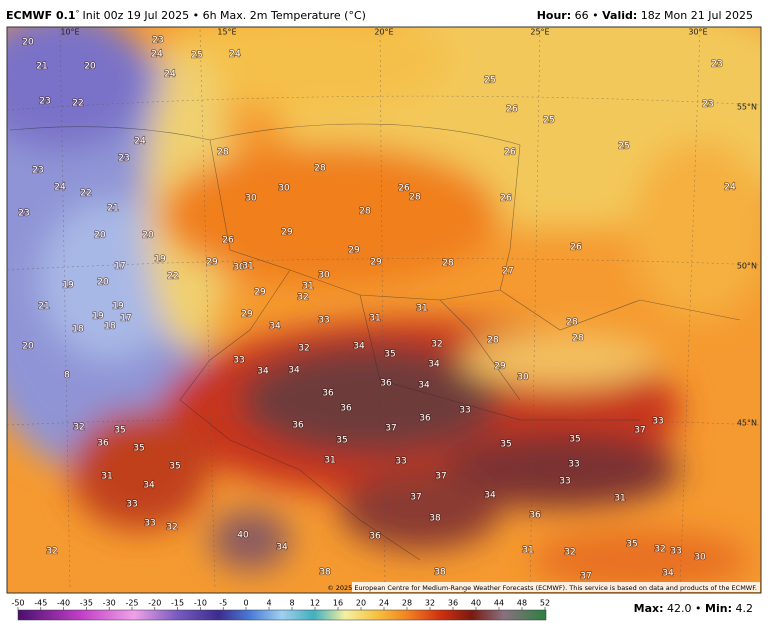 Image resolution: width=768 pixels, height=635 pixels. What do you see at coordinates (649, 608) in the screenshot?
I see `max-label: Max:` at bounding box center [649, 608].